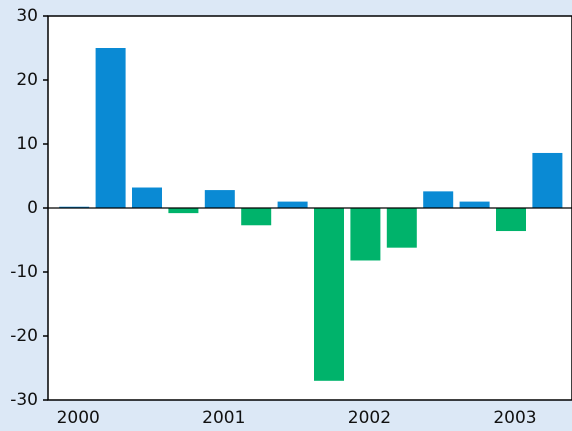 The width and height of the screenshot is (572, 431). I want to click on y-tick-label: -10, so click(24, 272).